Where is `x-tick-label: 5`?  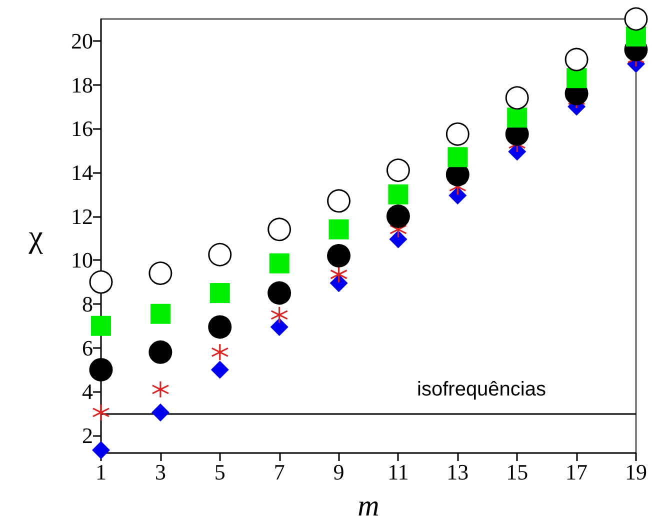 x-tick-label: 5 is located at coordinates (220, 472).